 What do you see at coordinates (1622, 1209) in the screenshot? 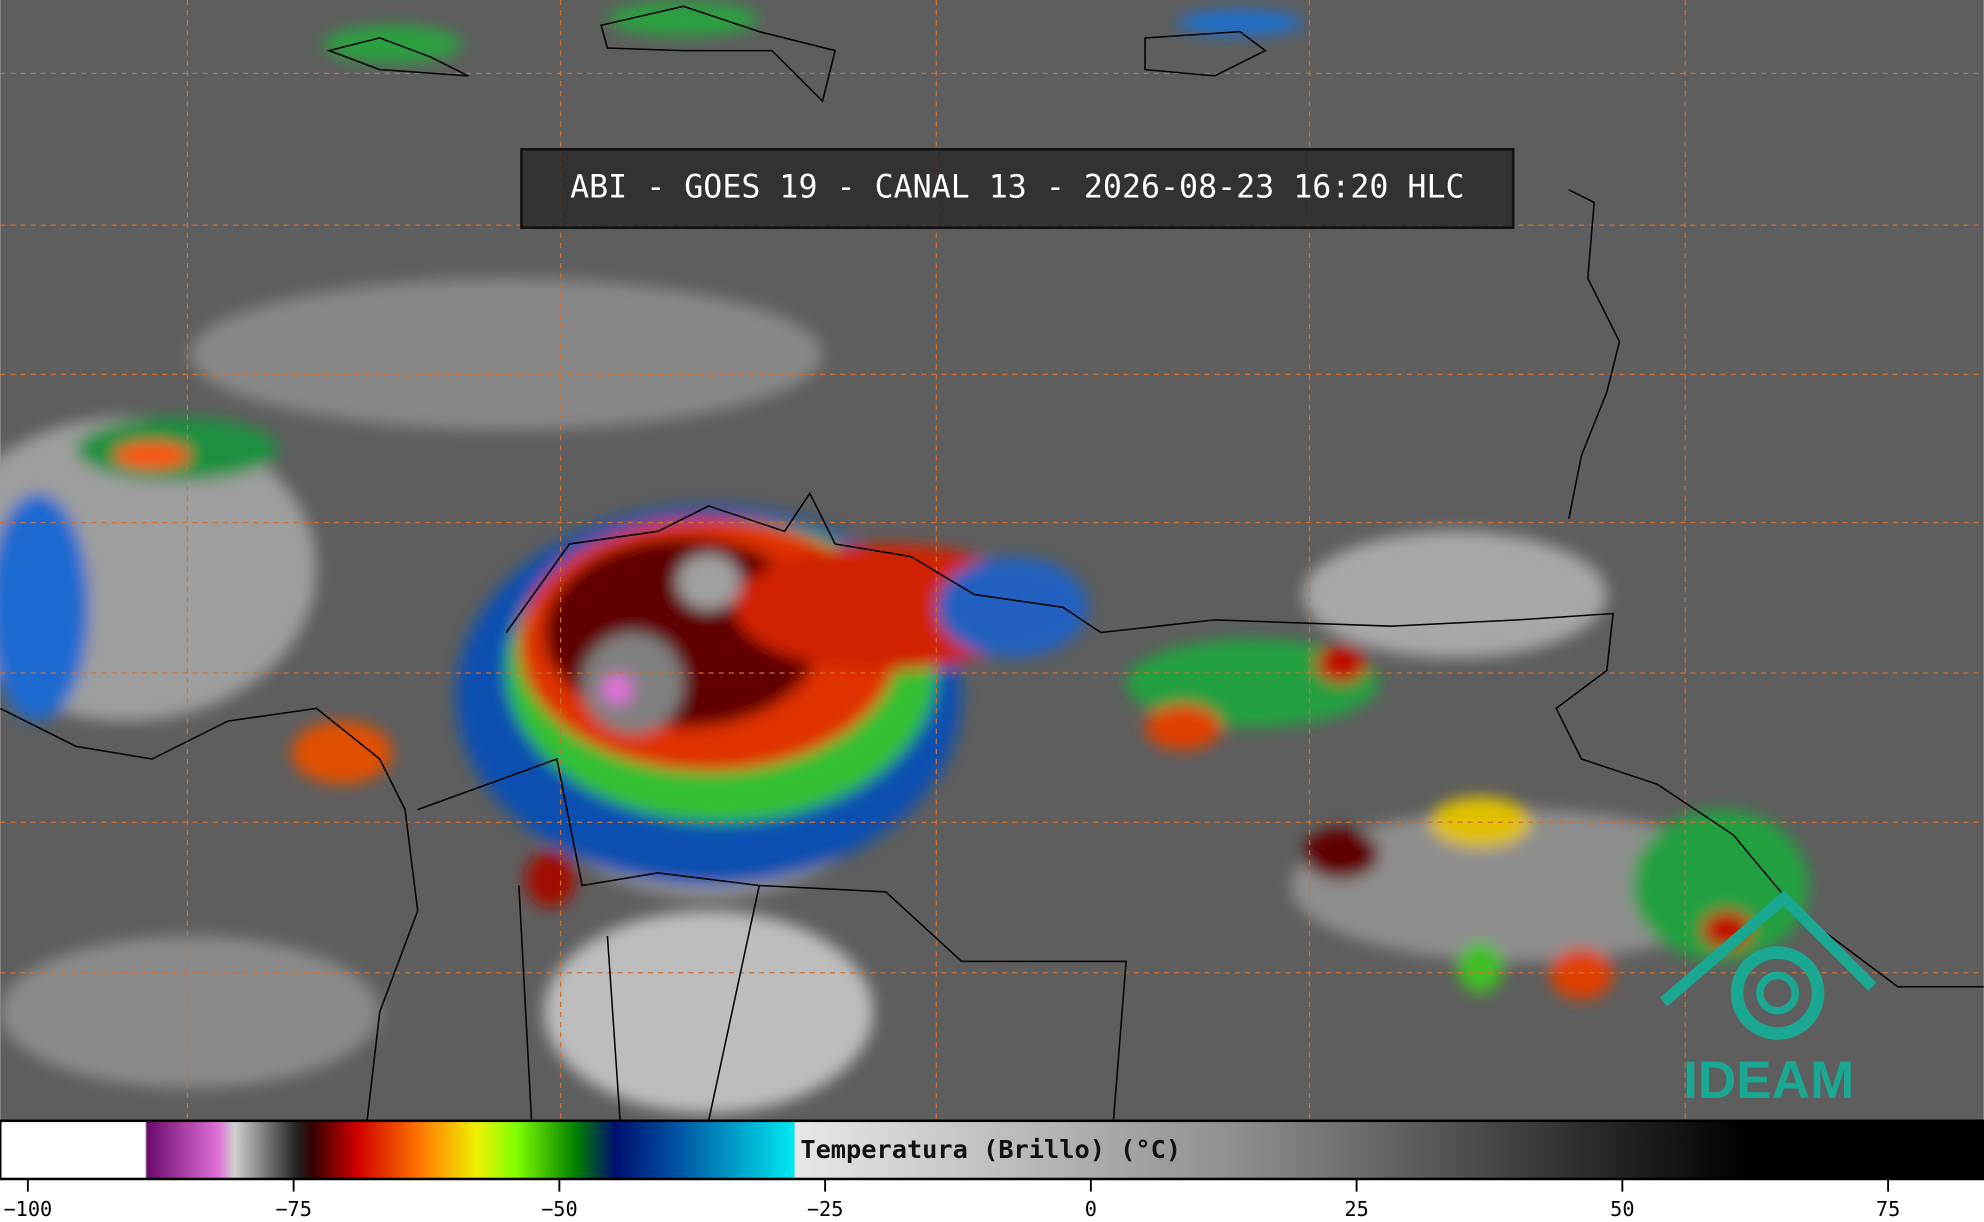
I see `tick-label: 50` at bounding box center [1622, 1209].